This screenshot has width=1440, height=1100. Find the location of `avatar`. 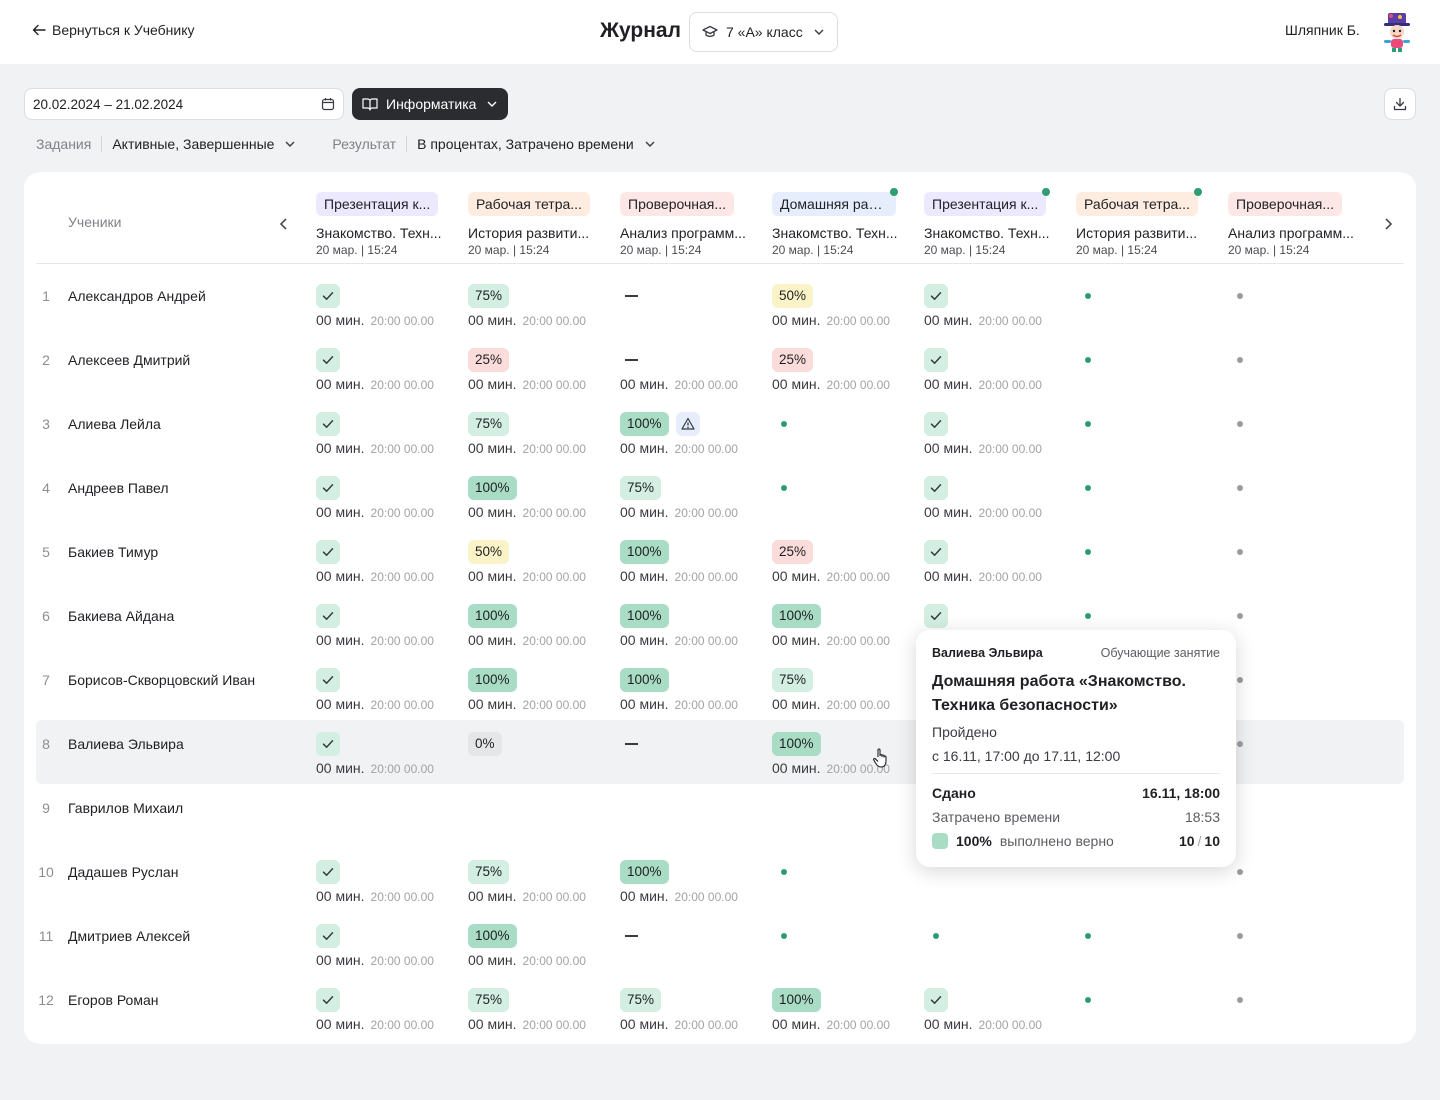

avatar is located at coordinates (1397, 32).